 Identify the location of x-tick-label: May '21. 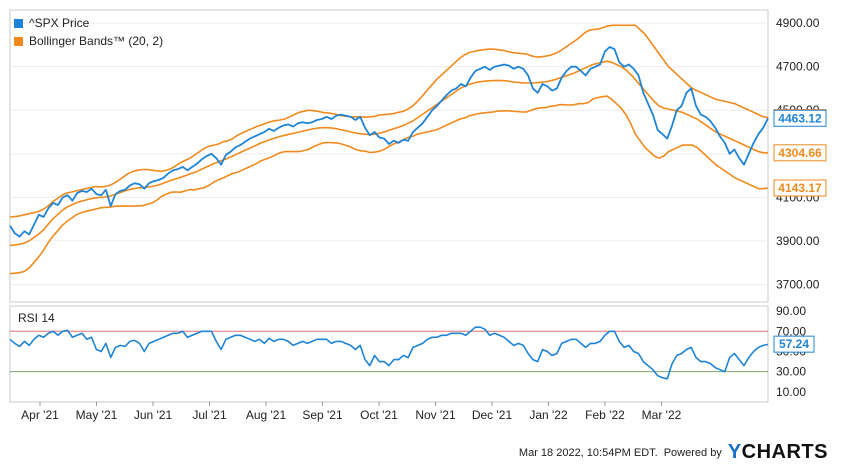
(97, 415).